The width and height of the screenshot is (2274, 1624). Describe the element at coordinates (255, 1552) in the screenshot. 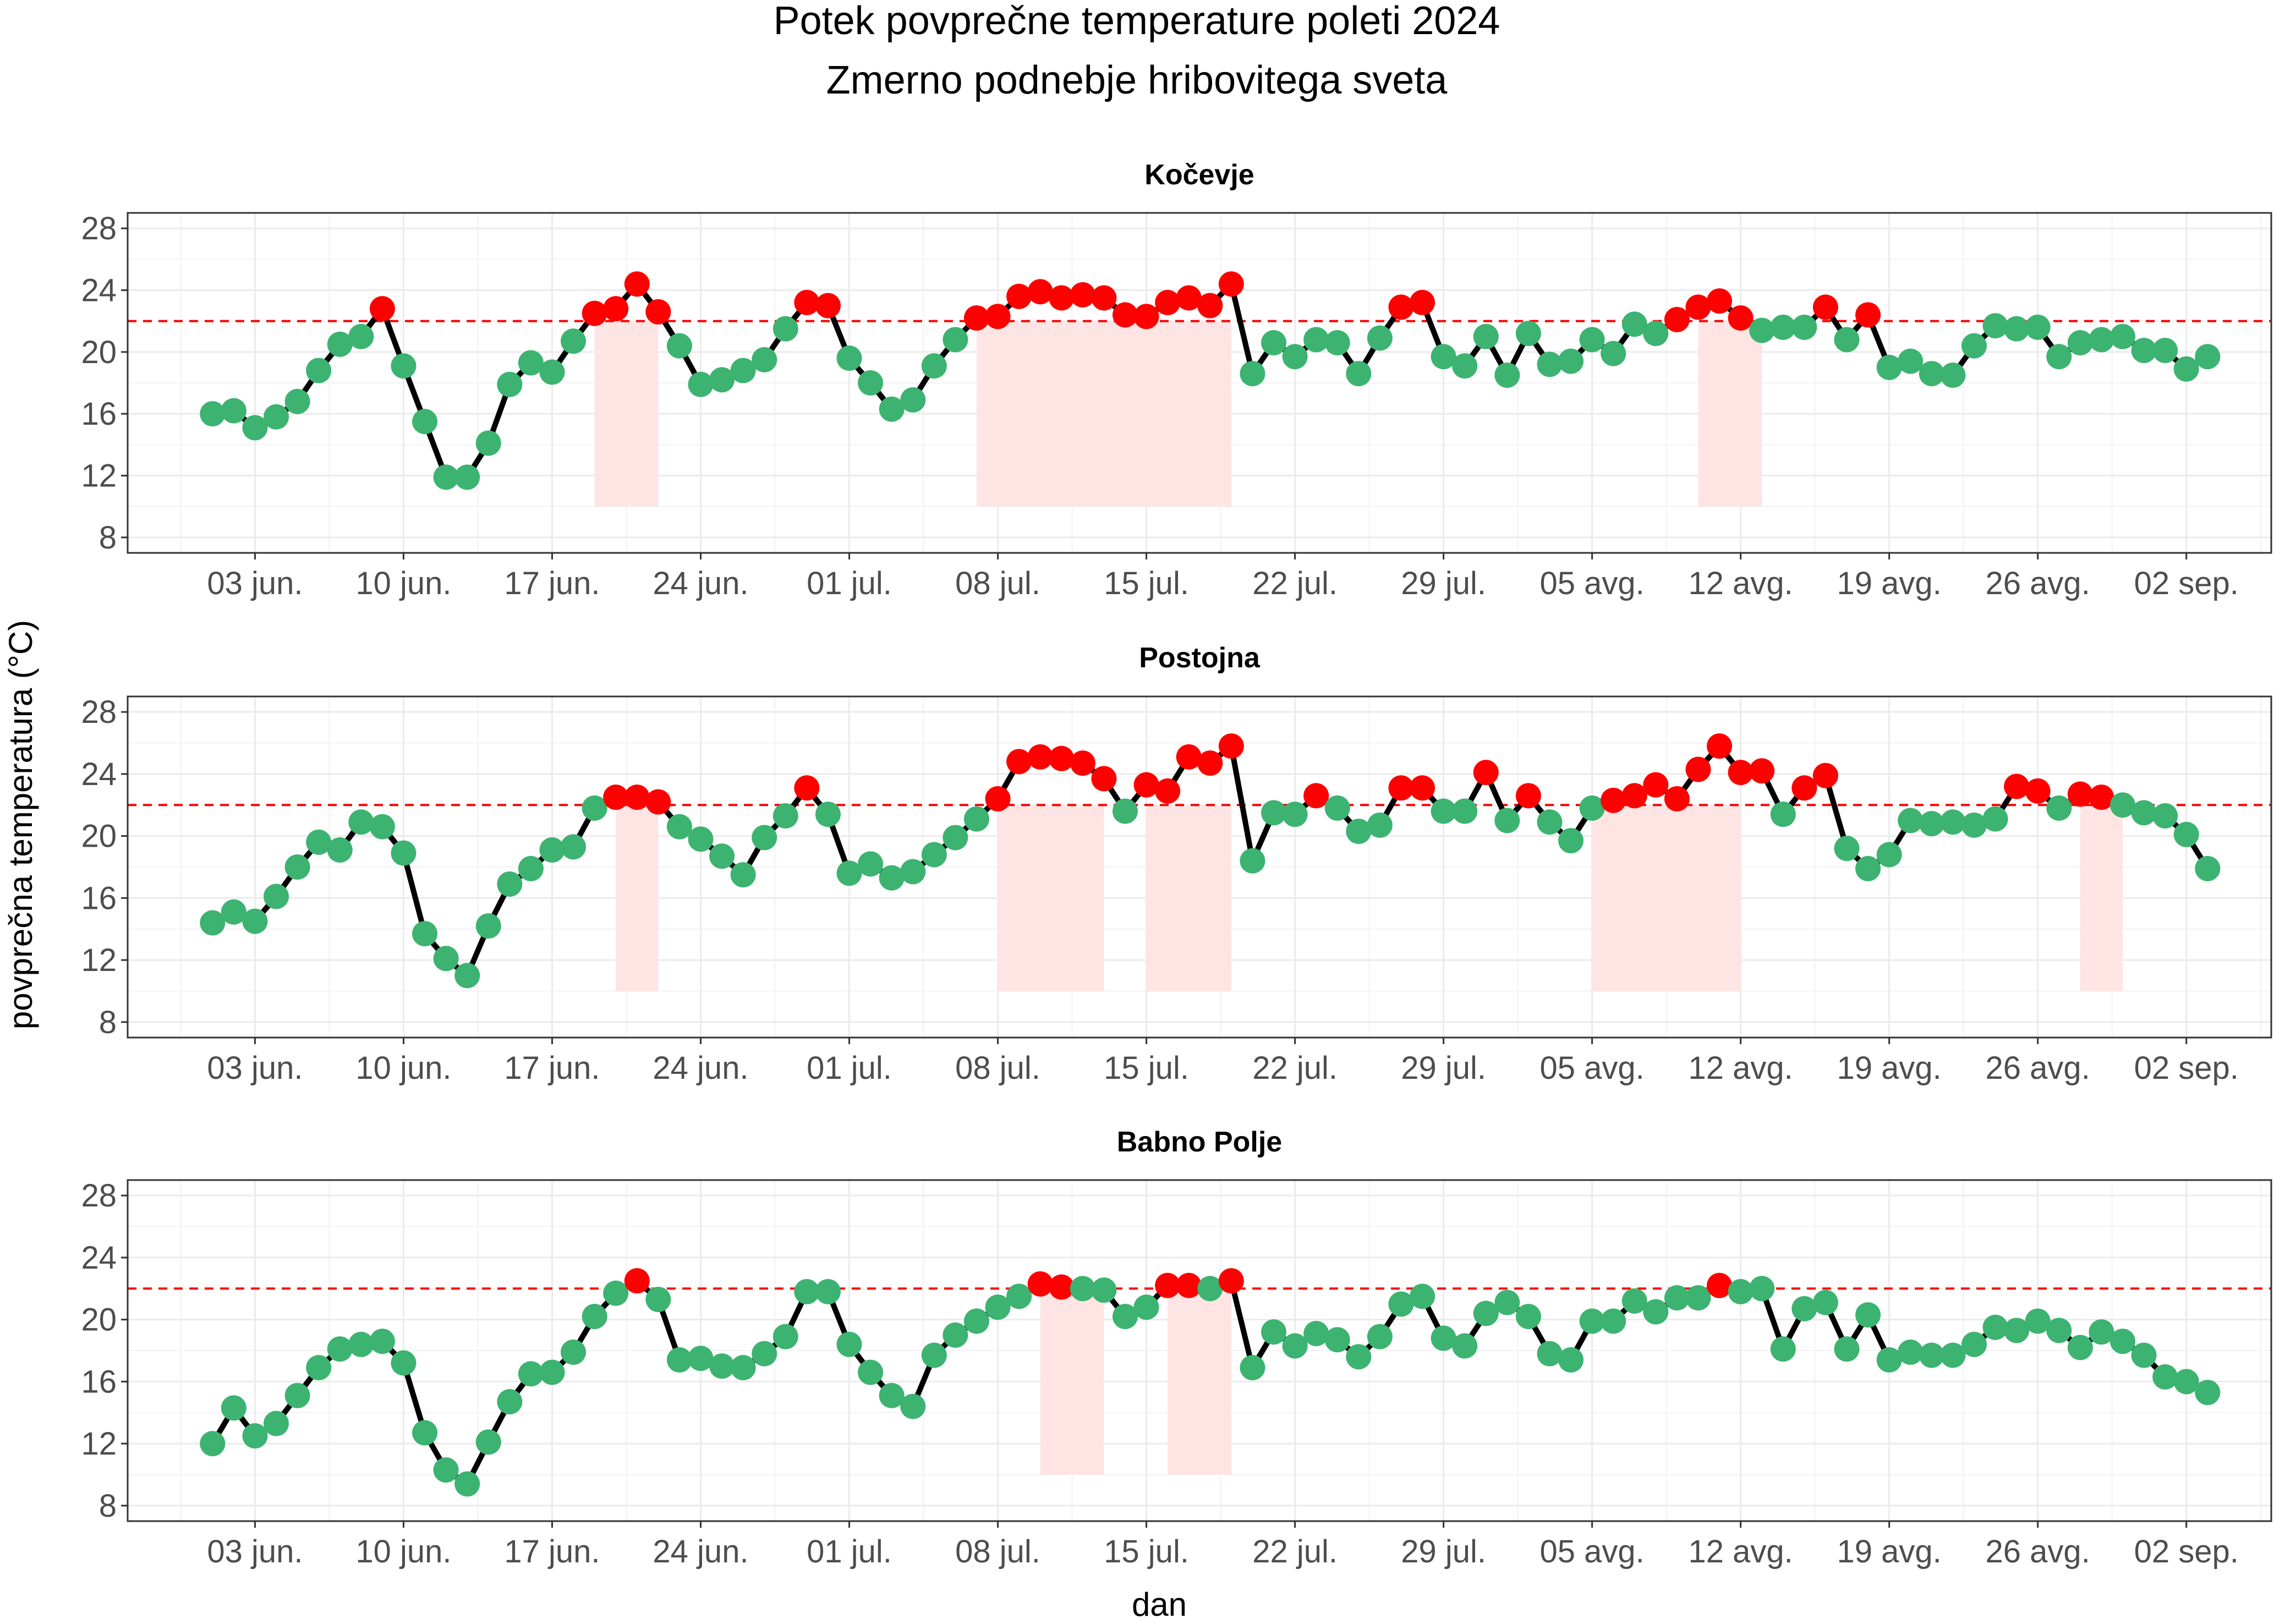

I see `x-tick-label: 03 jun.` at that location.